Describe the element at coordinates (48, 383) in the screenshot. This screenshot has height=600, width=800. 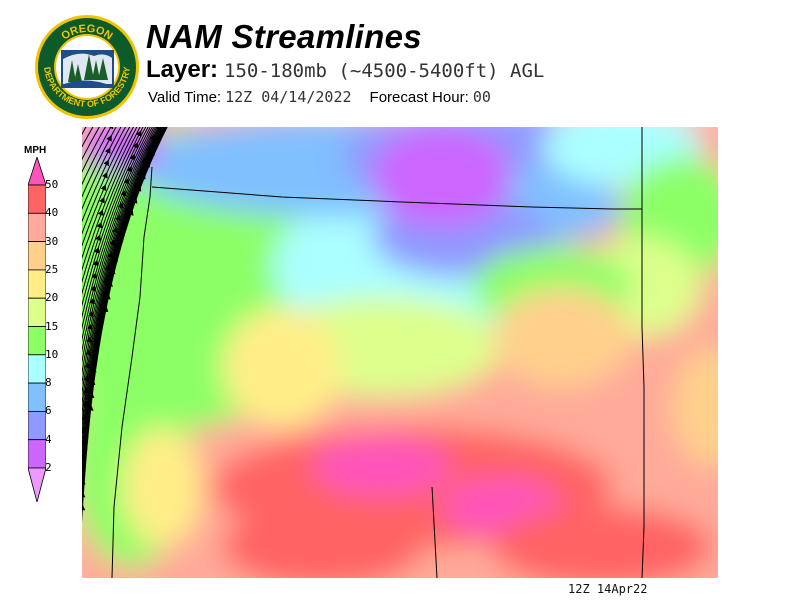
I see `legend-label: 8` at that location.